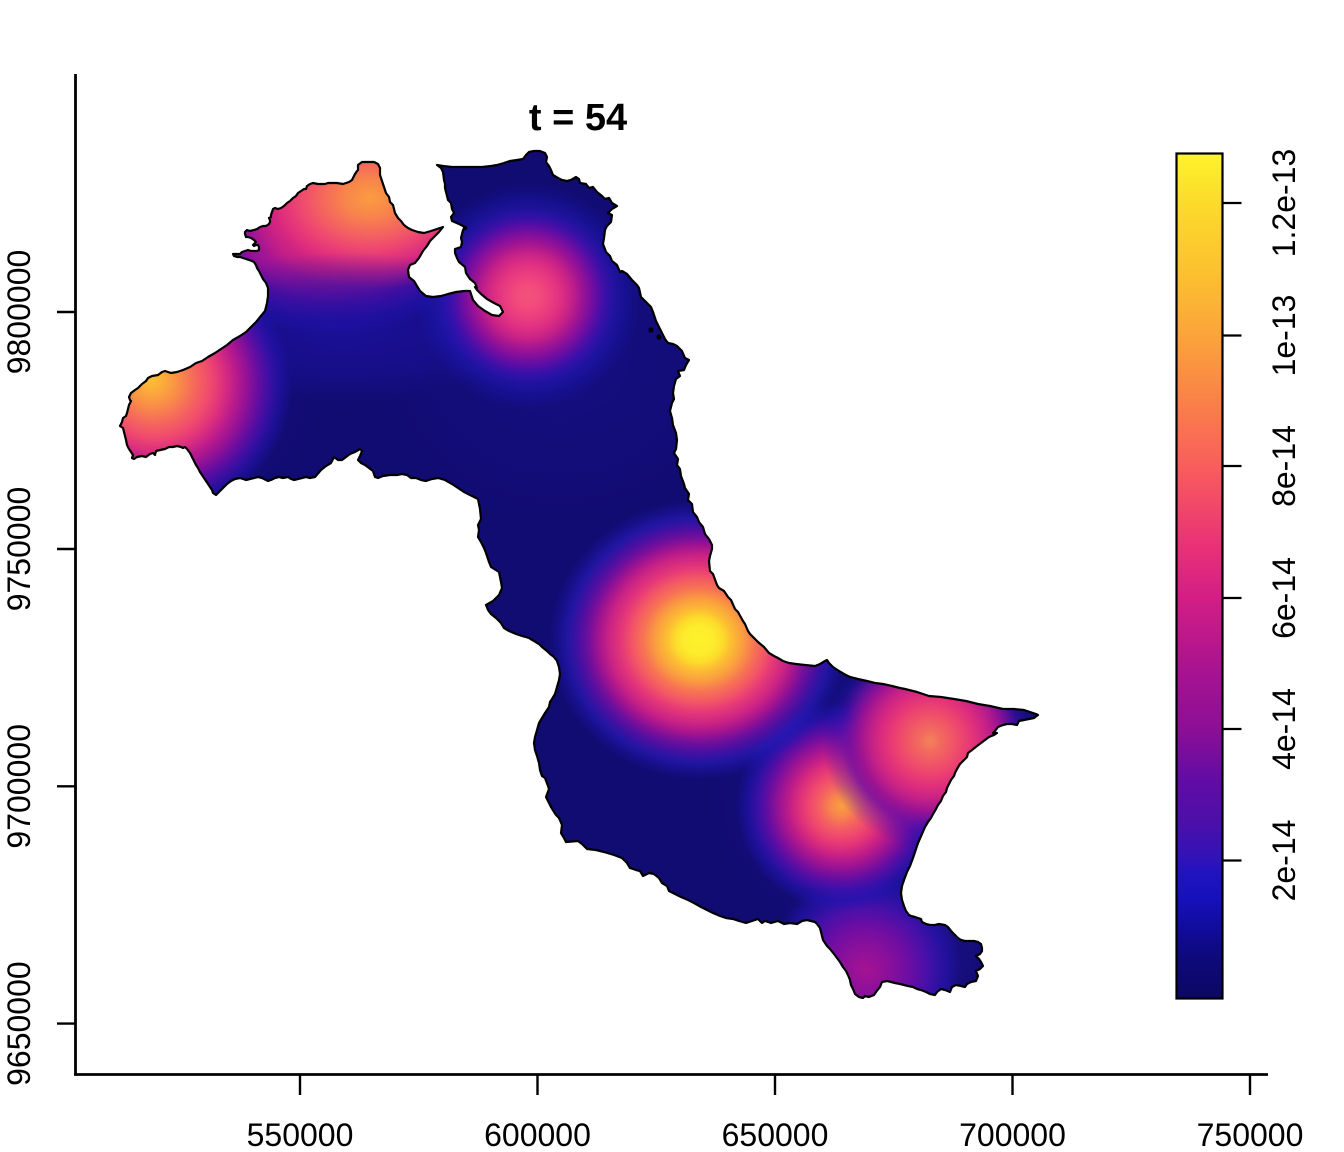 This screenshot has height=1152, width=1344. Describe the element at coordinates (19, 549) in the screenshot. I see `svg-text: 9750000` at that location.